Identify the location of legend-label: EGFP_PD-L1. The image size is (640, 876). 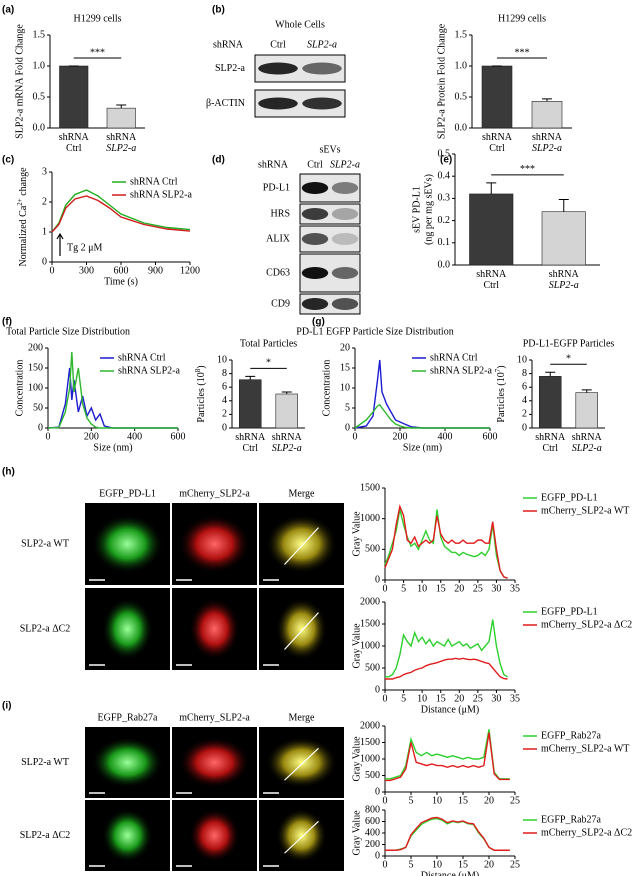
(569, 497).